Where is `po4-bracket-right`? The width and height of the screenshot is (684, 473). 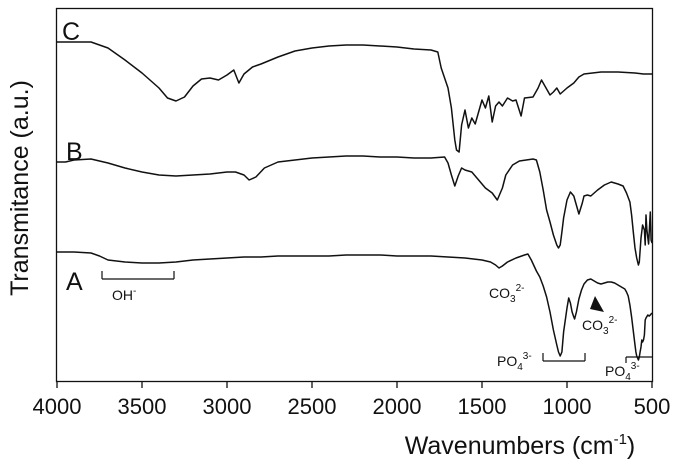
po4-bracket-right is located at coordinates (638, 359).